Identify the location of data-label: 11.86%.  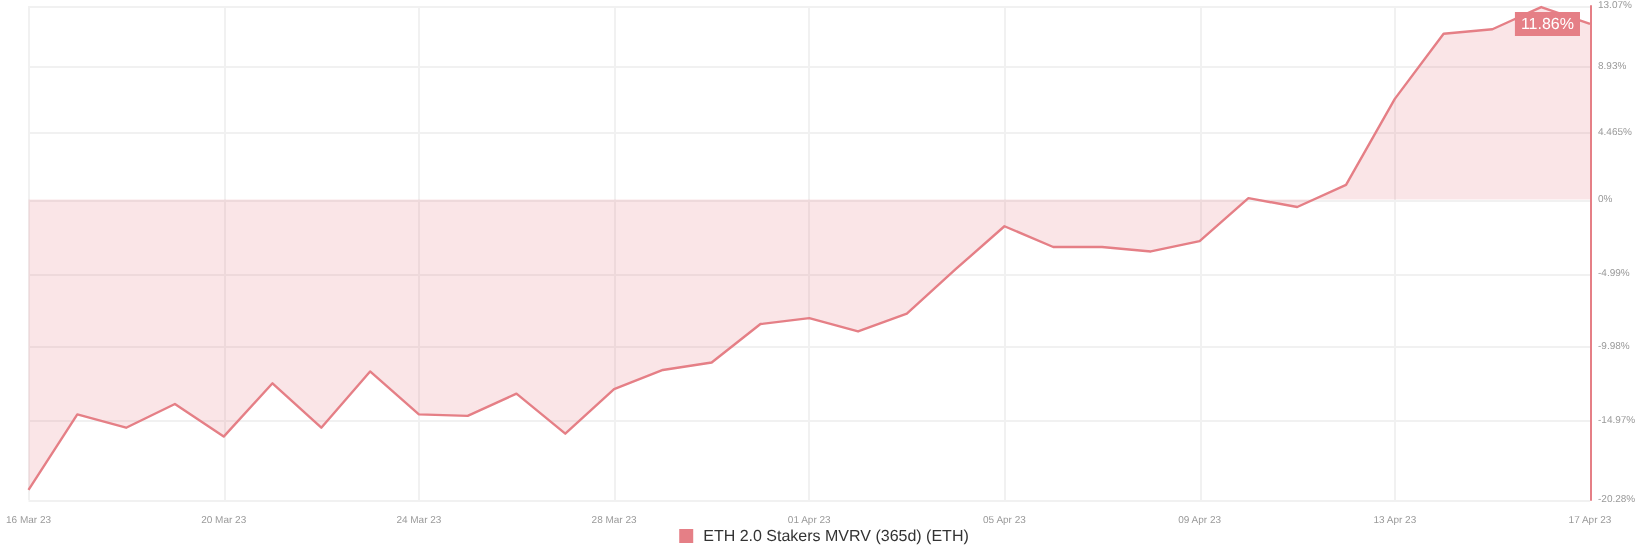
(1547, 23).